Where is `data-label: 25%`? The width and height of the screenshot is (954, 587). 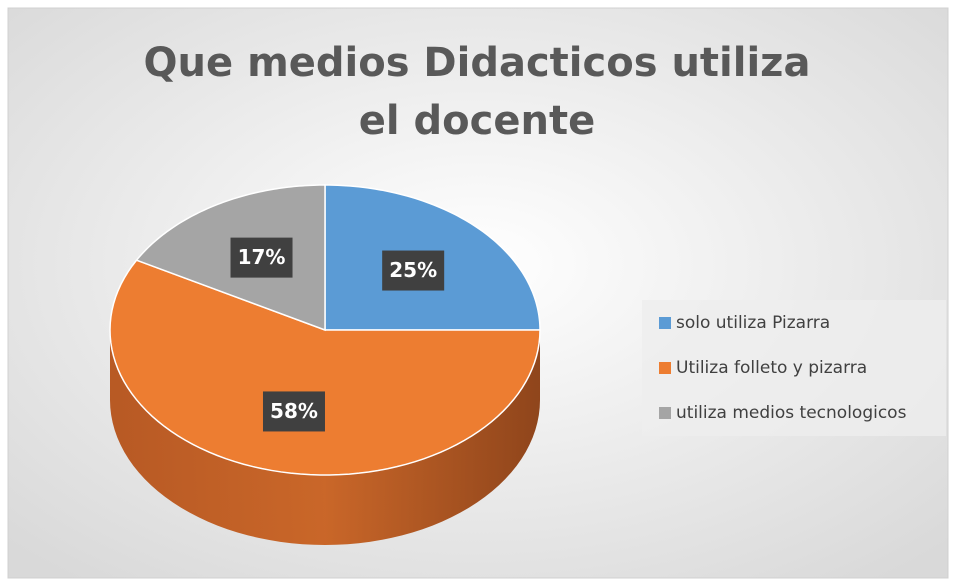 data-label: 25% is located at coordinates (413, 270).